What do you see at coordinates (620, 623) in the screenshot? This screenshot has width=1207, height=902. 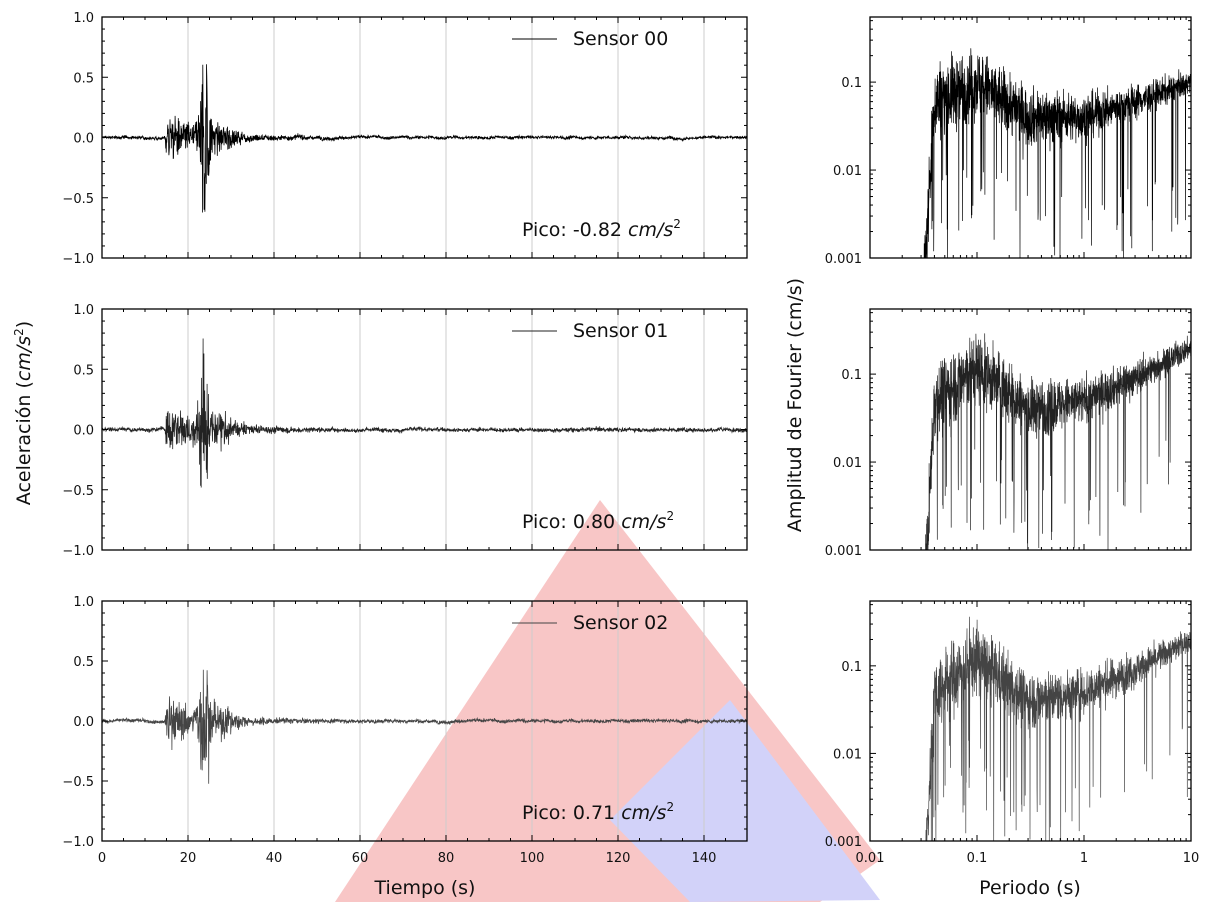 I see `legend-entry: Sensor 02` at bounding box center [620, 623].